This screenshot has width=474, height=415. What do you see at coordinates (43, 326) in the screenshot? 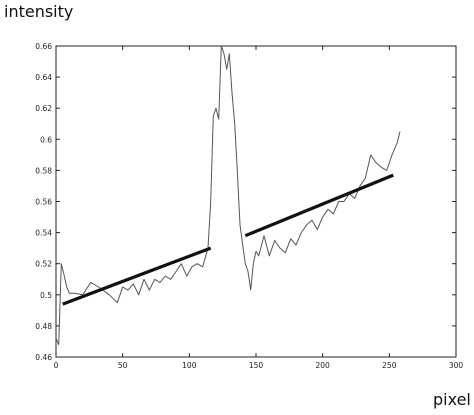
I see `y-tick-label: 0.48` at bounding box center [43, 326].